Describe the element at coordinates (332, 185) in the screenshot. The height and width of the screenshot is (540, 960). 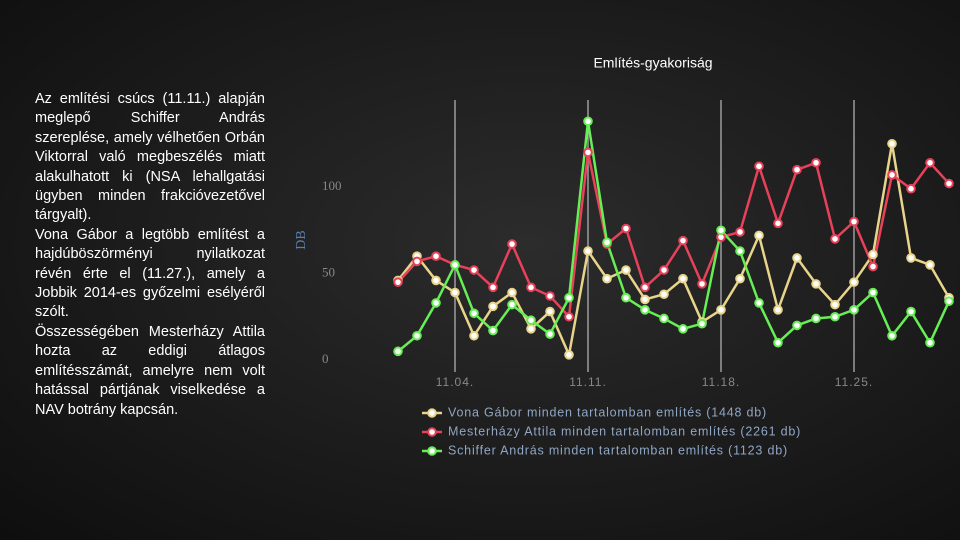
I see `y-tick-label: 100` at that location.